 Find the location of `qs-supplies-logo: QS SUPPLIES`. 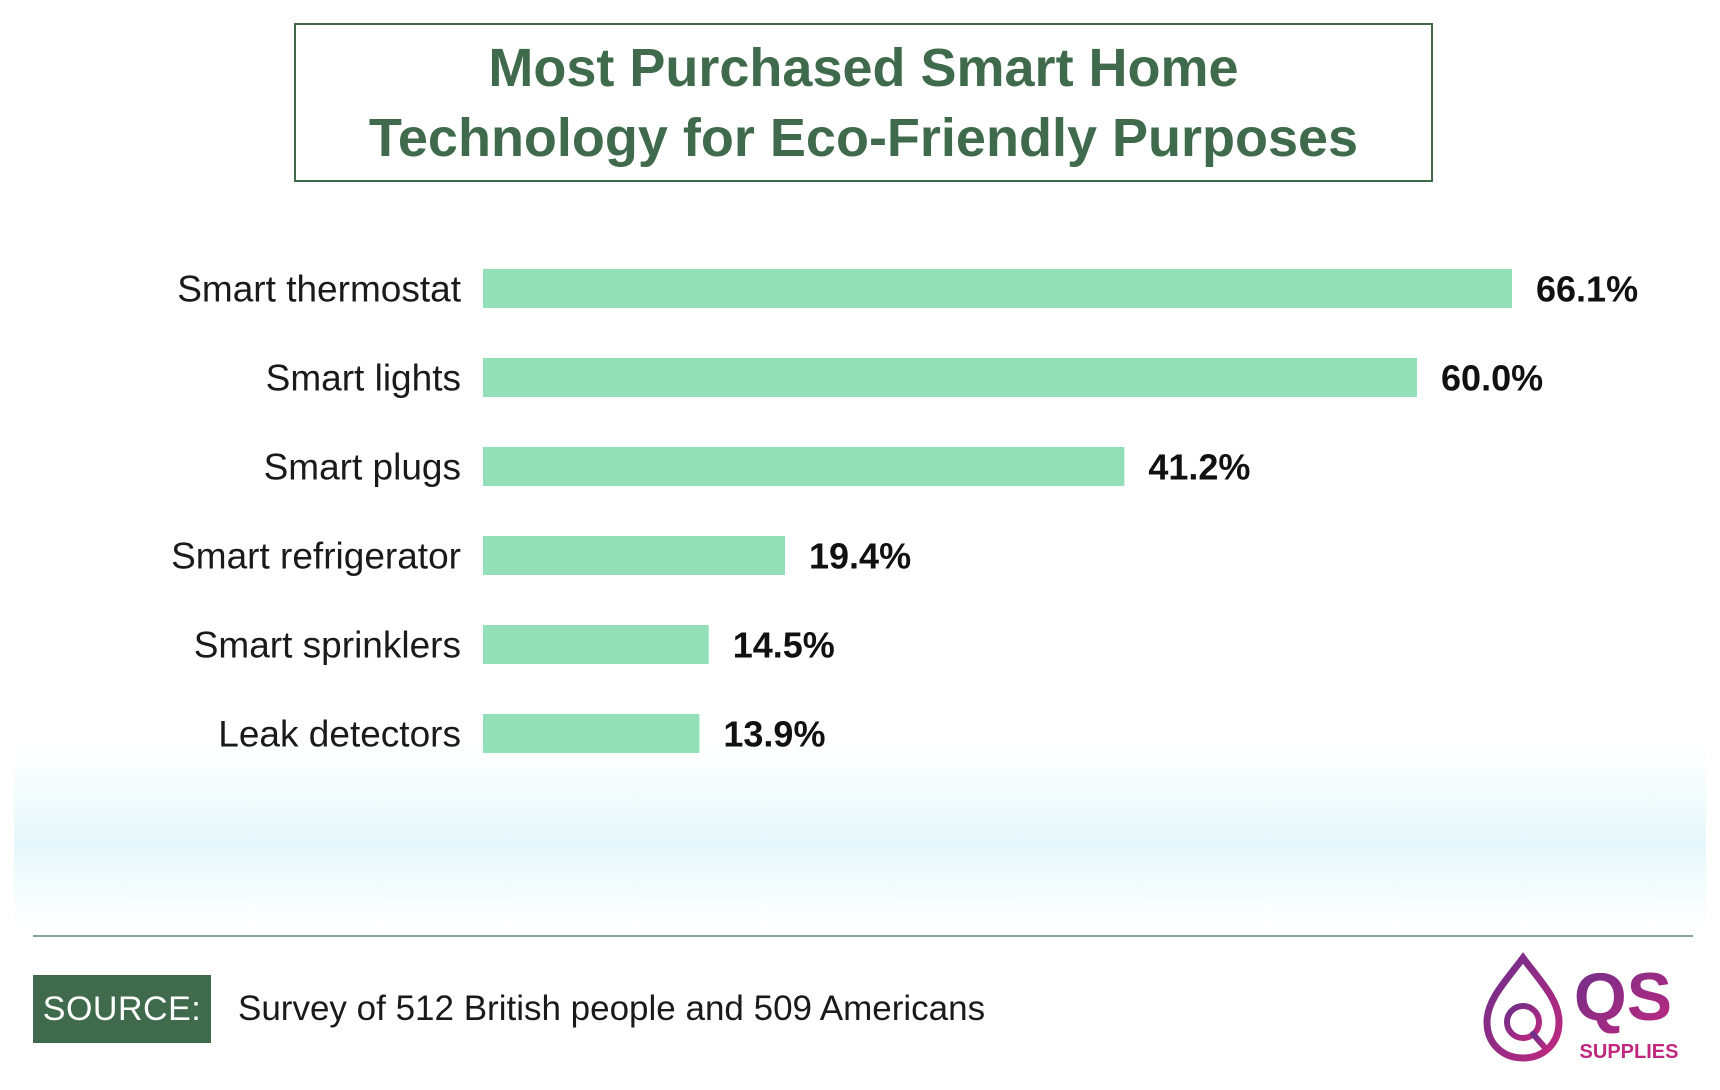

qs-supplies-logo: QS SUPPLIES is located at coordinates (1590, 1007).